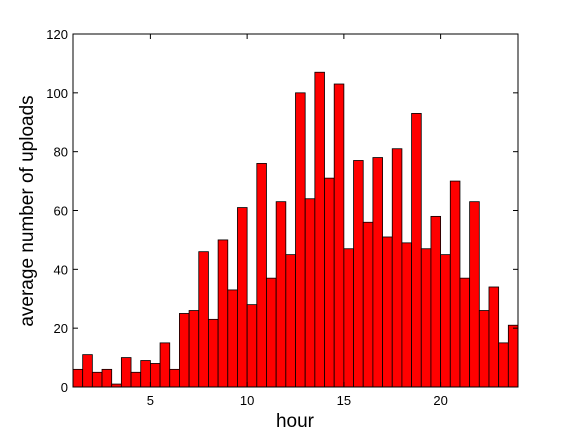 Image resolution: width=572 pixels, height=435 pixels. I want to click on x-tick-label: 10, so click(247, 400).